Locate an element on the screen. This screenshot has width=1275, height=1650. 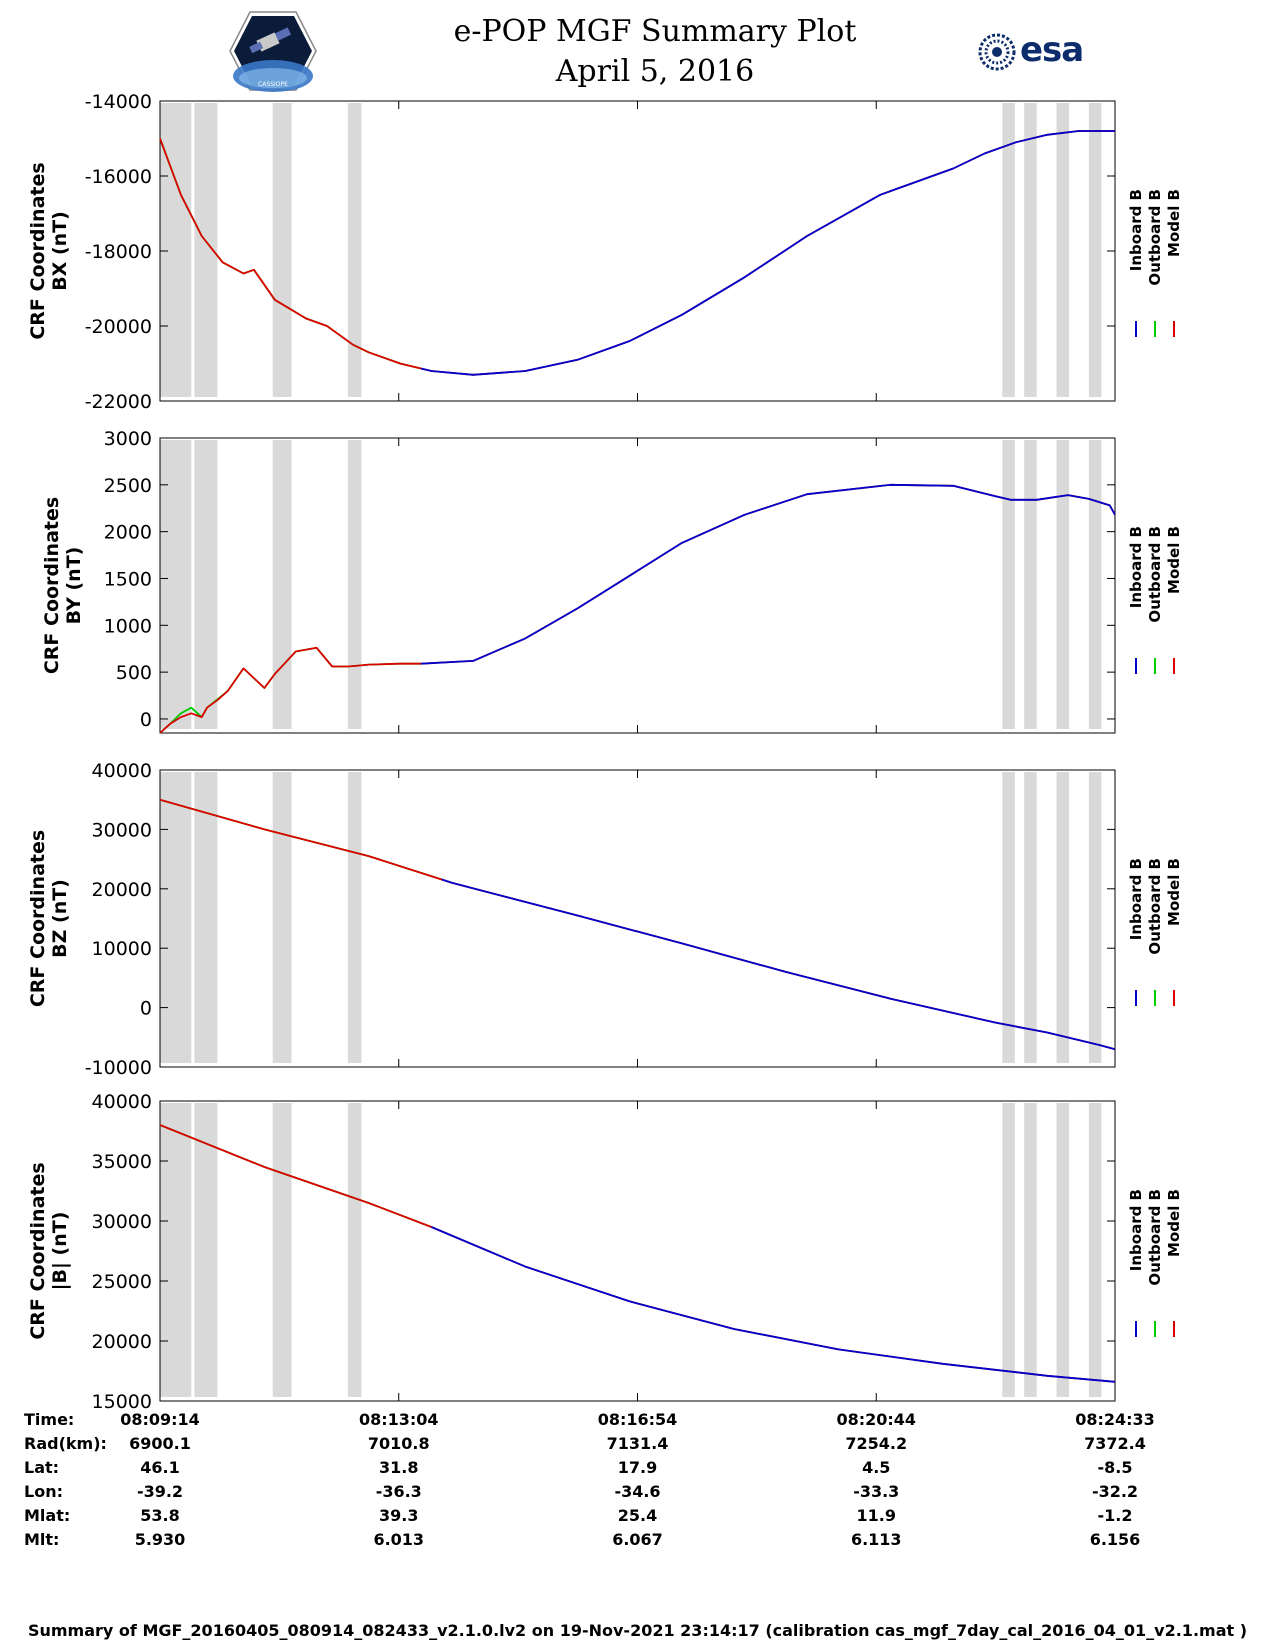
table-cell: 08:20:44 is located at coordinates (876, 1419).